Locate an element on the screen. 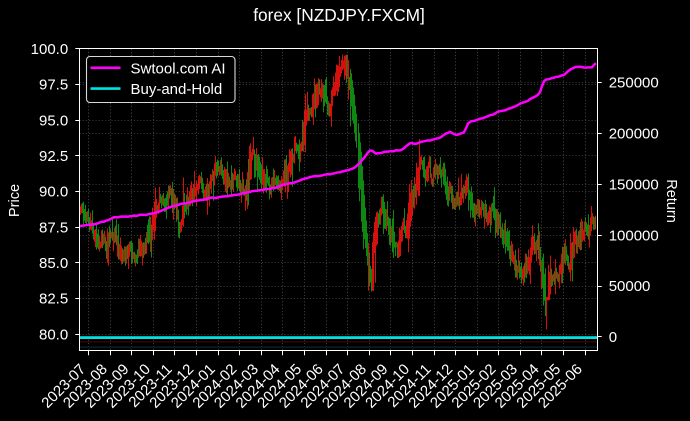 Image resolution: width=690 pixels, height=421 pixels. svg-text: forex [NZDJPY.FXCM] is located at coordinates (339, 15).